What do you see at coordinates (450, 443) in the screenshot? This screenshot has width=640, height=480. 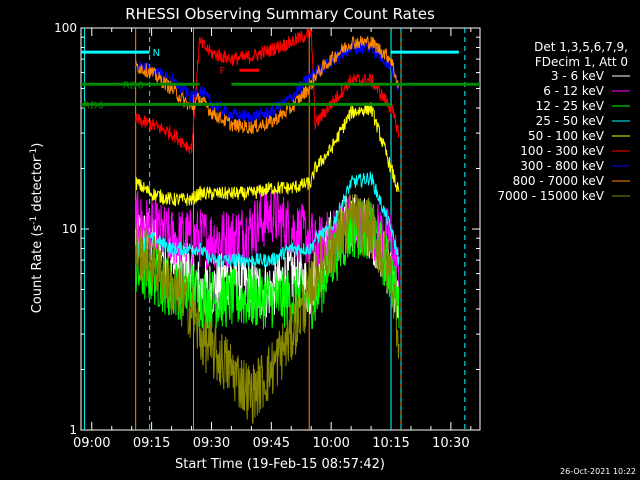 I see `x-tick-label: 10:30` at bounding box center [450, 443].